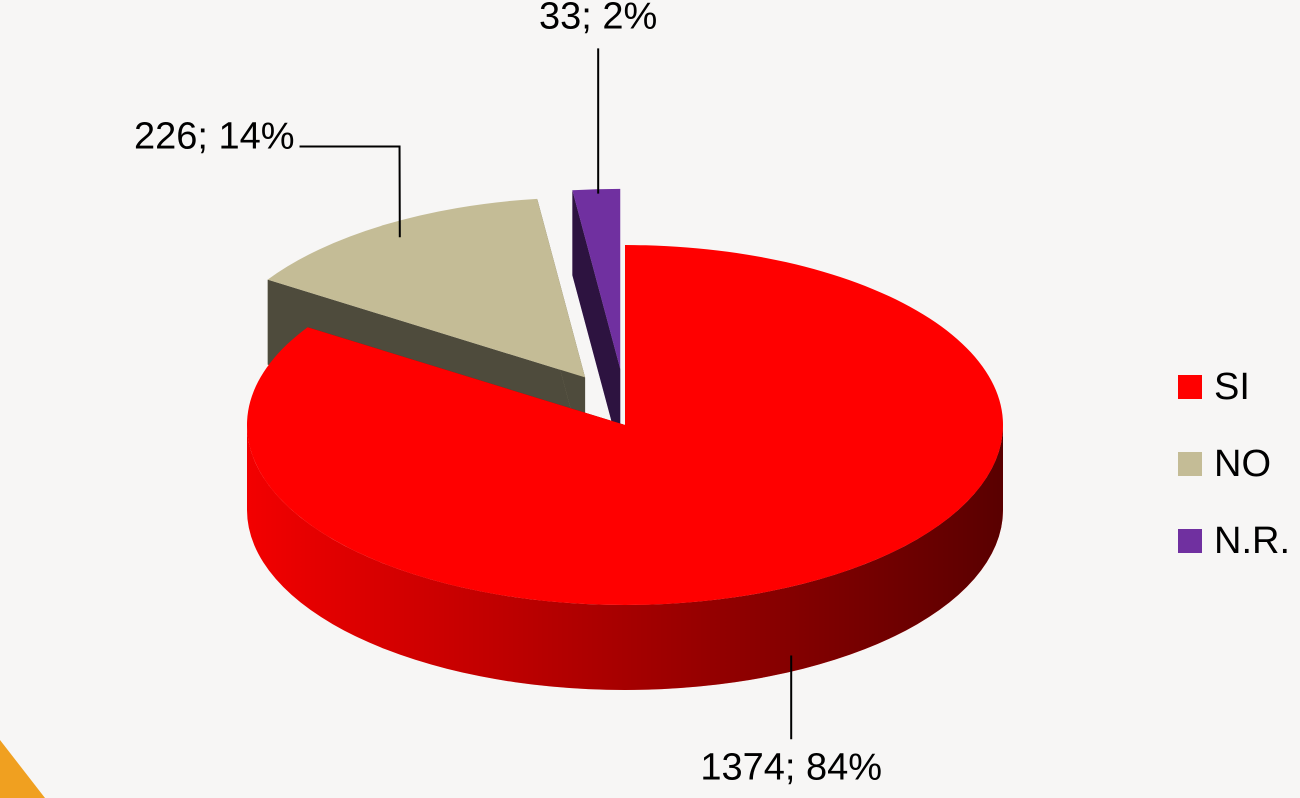 This screenshot has width=1300, height=798. Describe the element at coordinates (350, 191) in the screenshot. I see `leader-line` at that location.